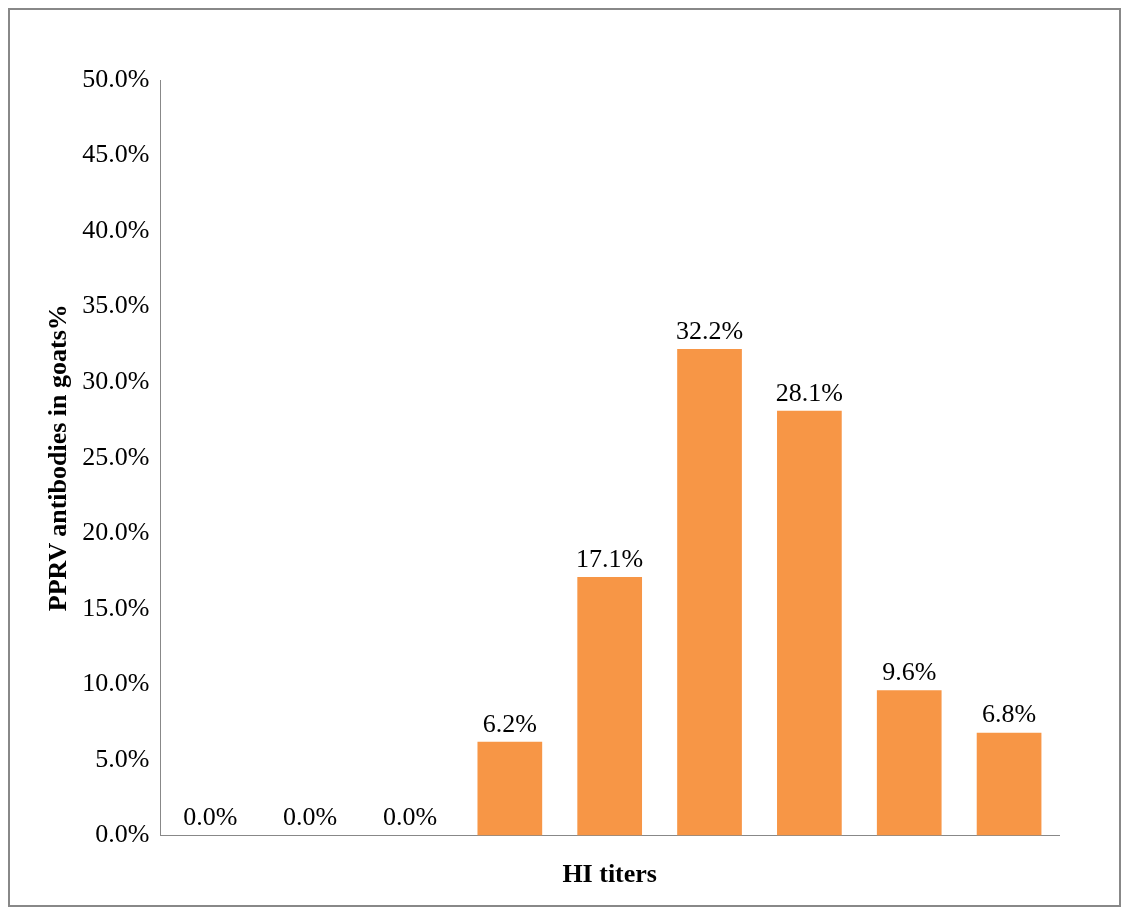  Describe the element at coordinates (610, 558) in the screenshot. I see `data-label: 17.1%` at that location.